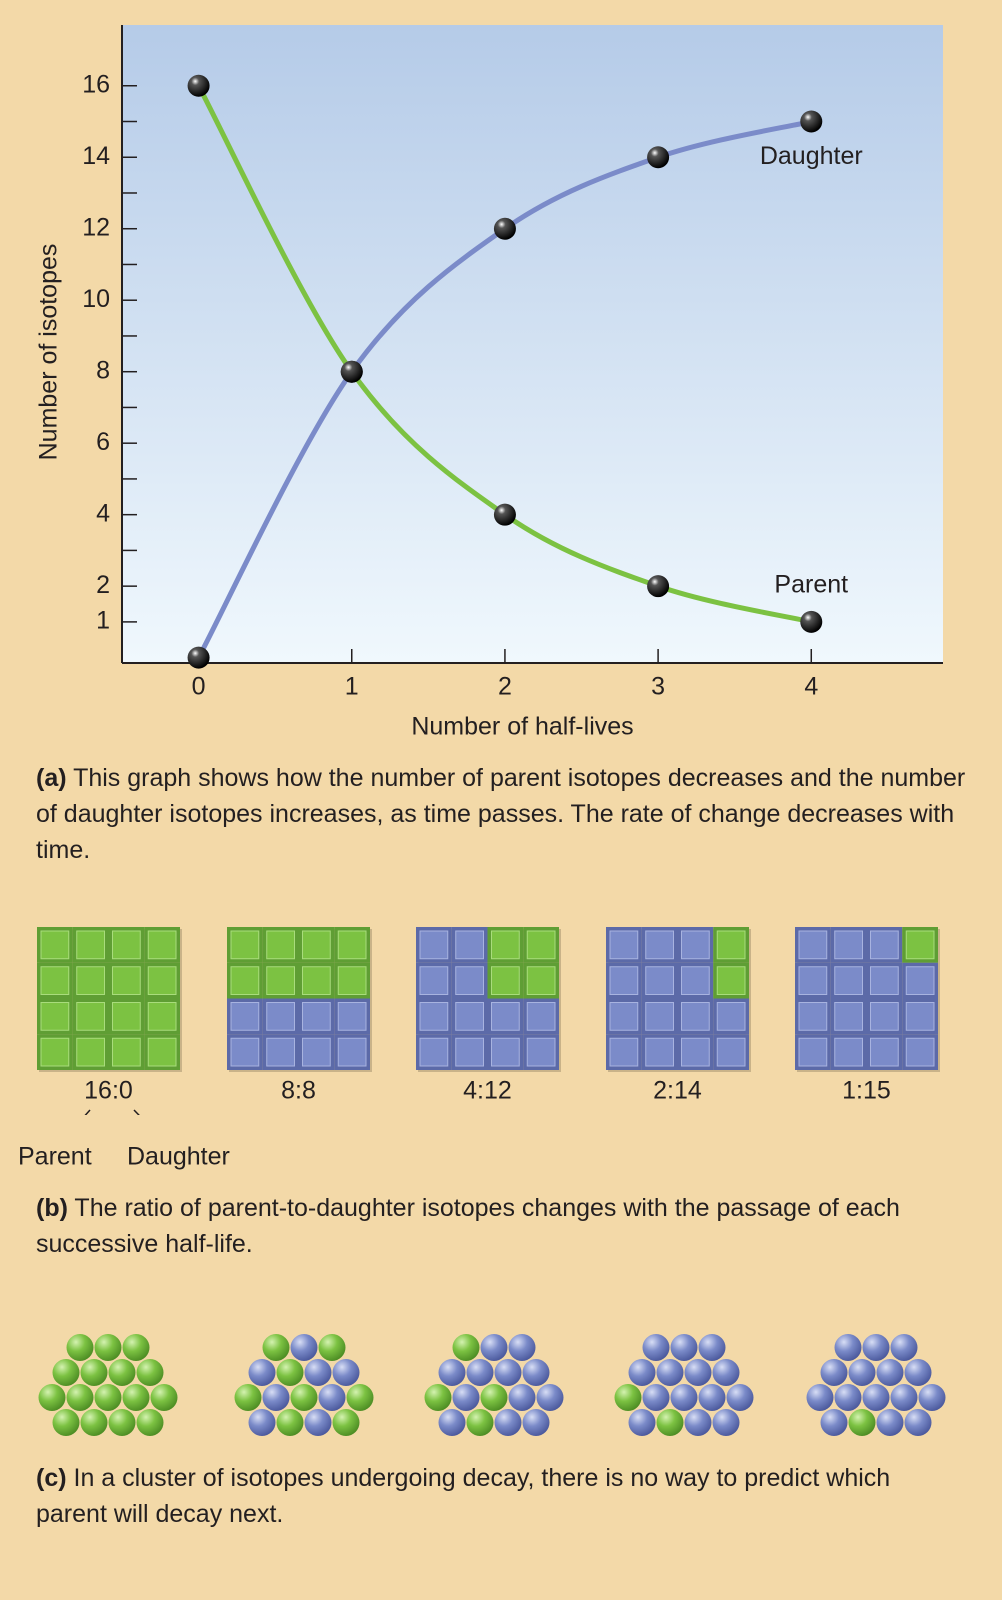 Image resolution: width=1002 pixels, height=1600 pixels. Describe the element at coordinates (96, 84) in the screenshot. I see `y-tick-label: 16` at that location.